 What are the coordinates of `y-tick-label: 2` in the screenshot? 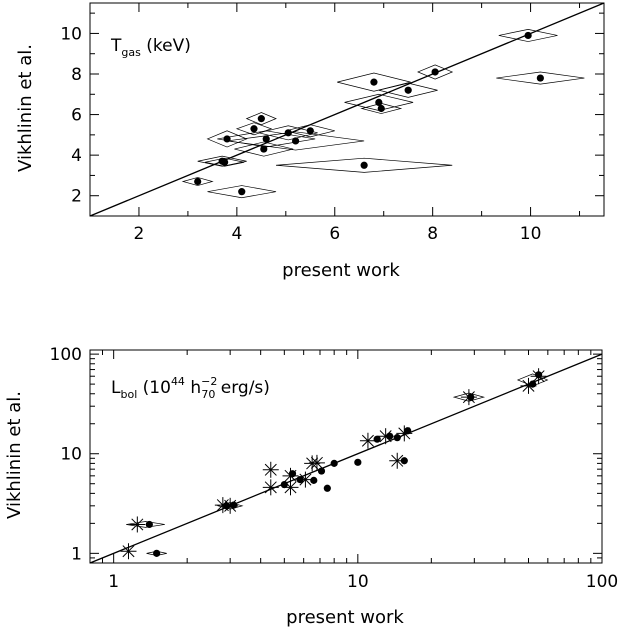 It's located at (76, 197).